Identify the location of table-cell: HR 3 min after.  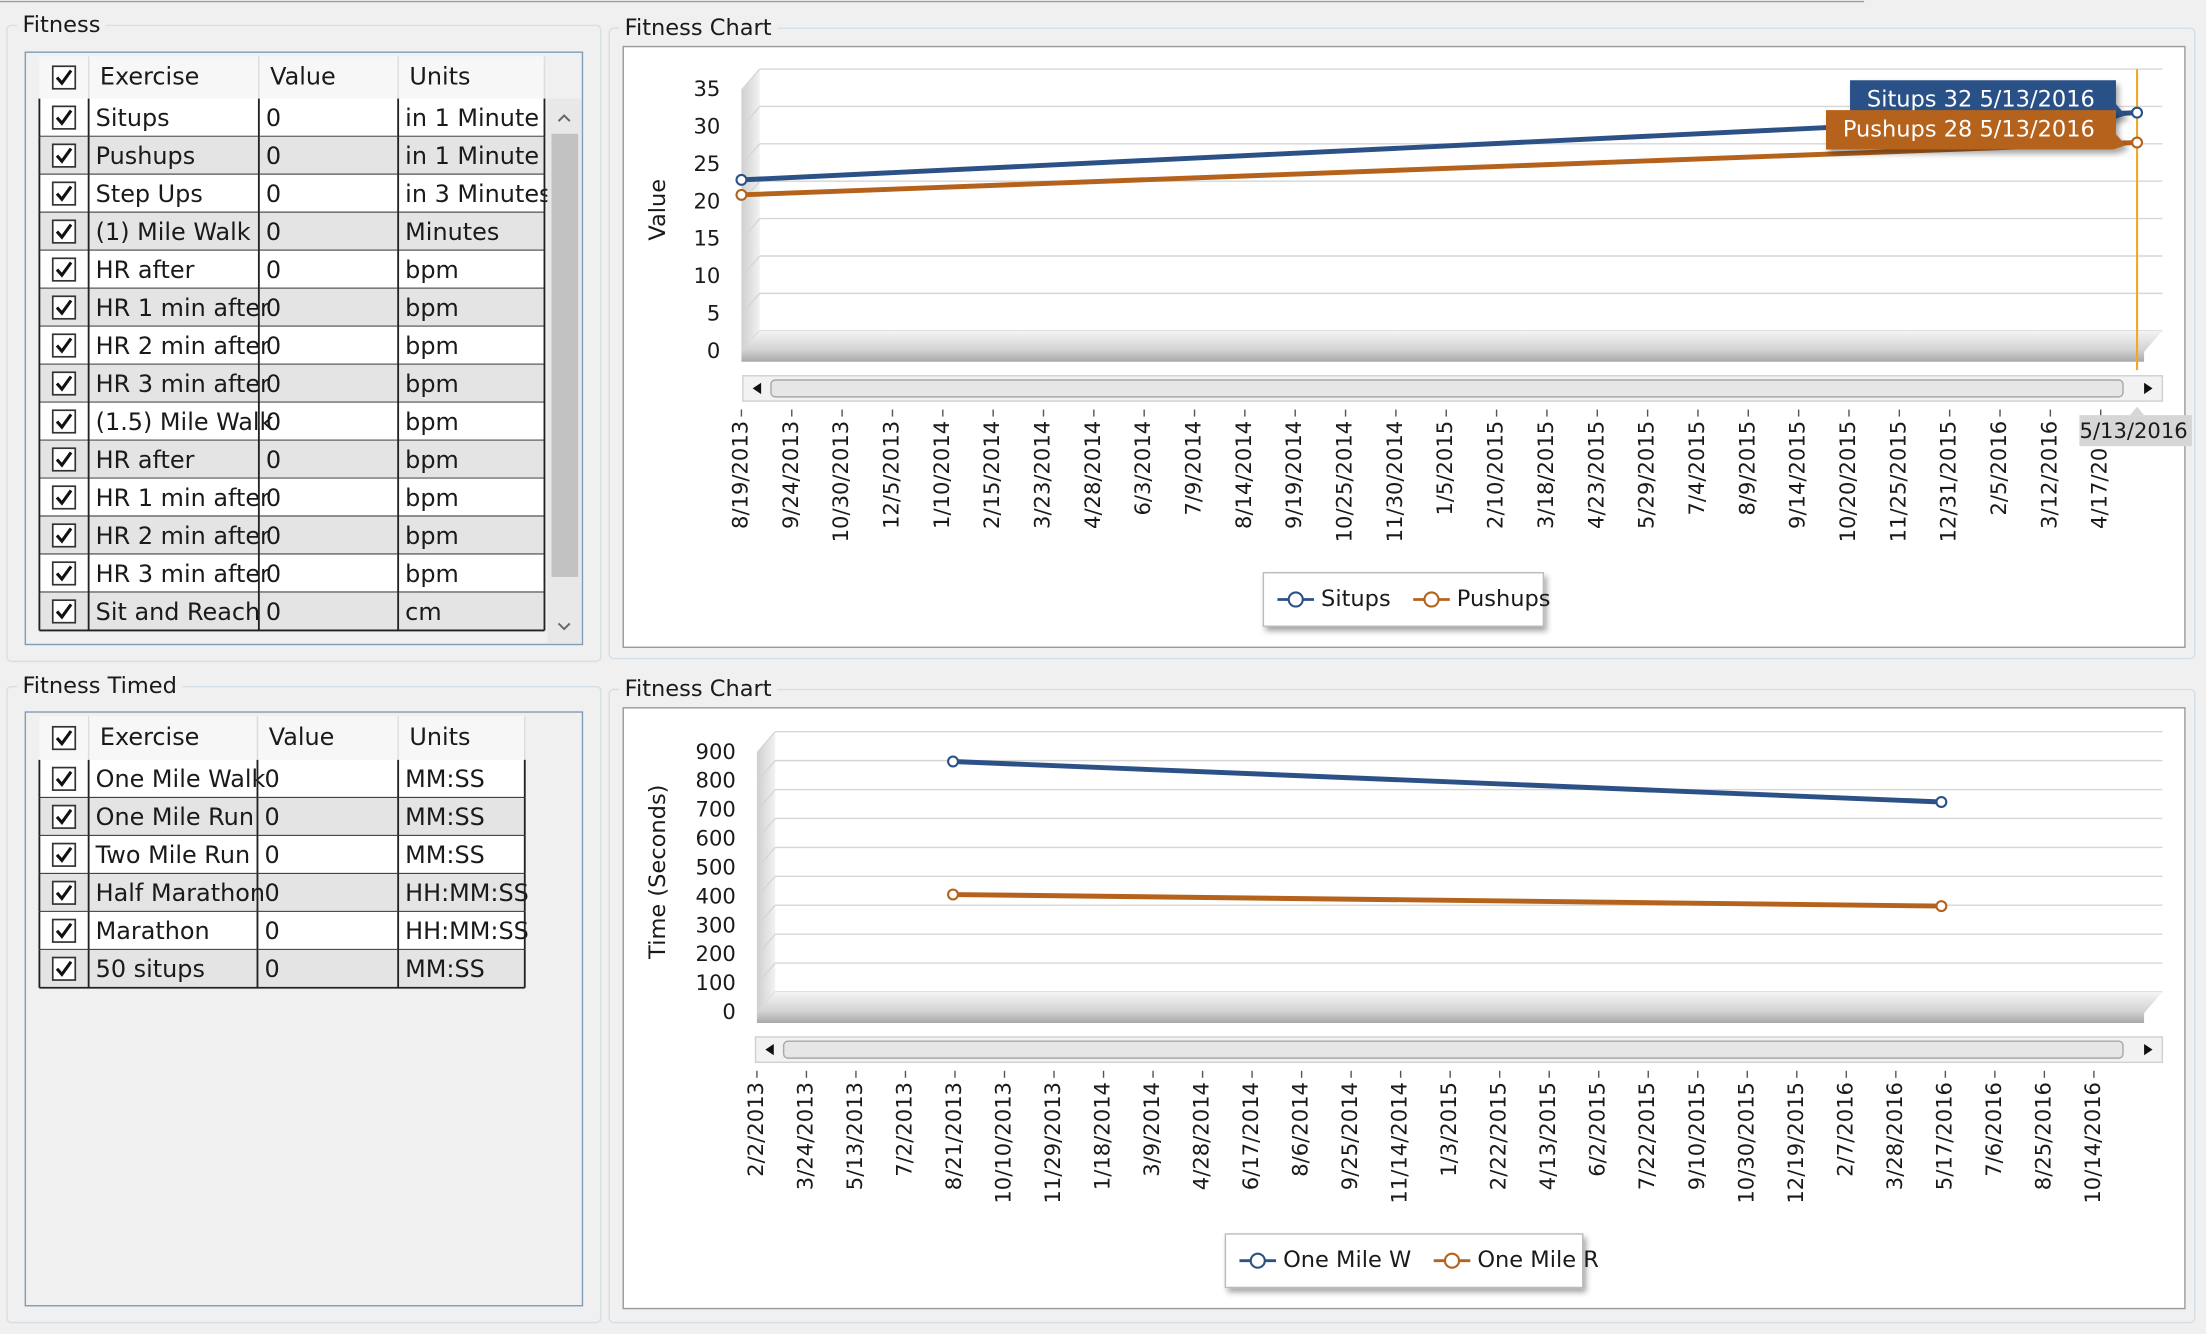
(183, 574).